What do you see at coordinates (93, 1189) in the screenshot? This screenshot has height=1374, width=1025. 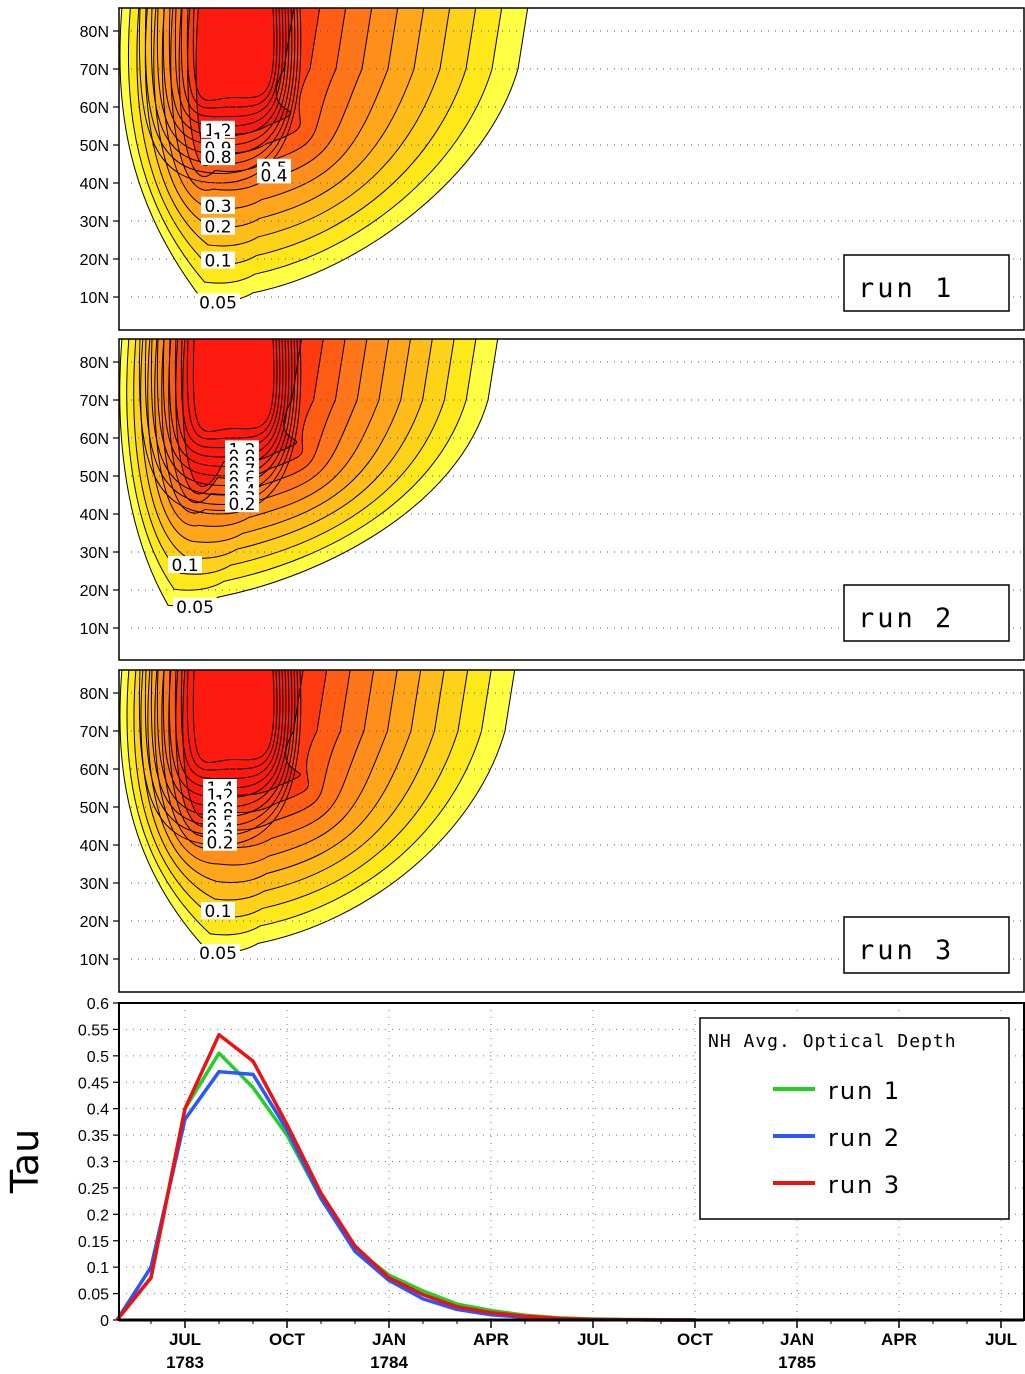 I see `y-tick-label: 0.25` at bounding box center [93, 1189].